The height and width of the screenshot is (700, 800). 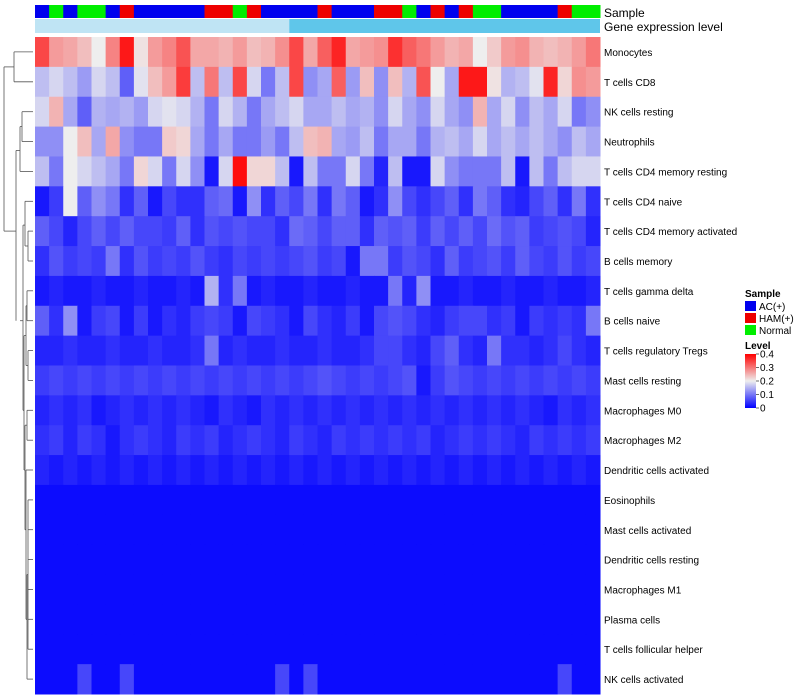 I want to click on column-annotation-bars, so click(x=318, y=19).